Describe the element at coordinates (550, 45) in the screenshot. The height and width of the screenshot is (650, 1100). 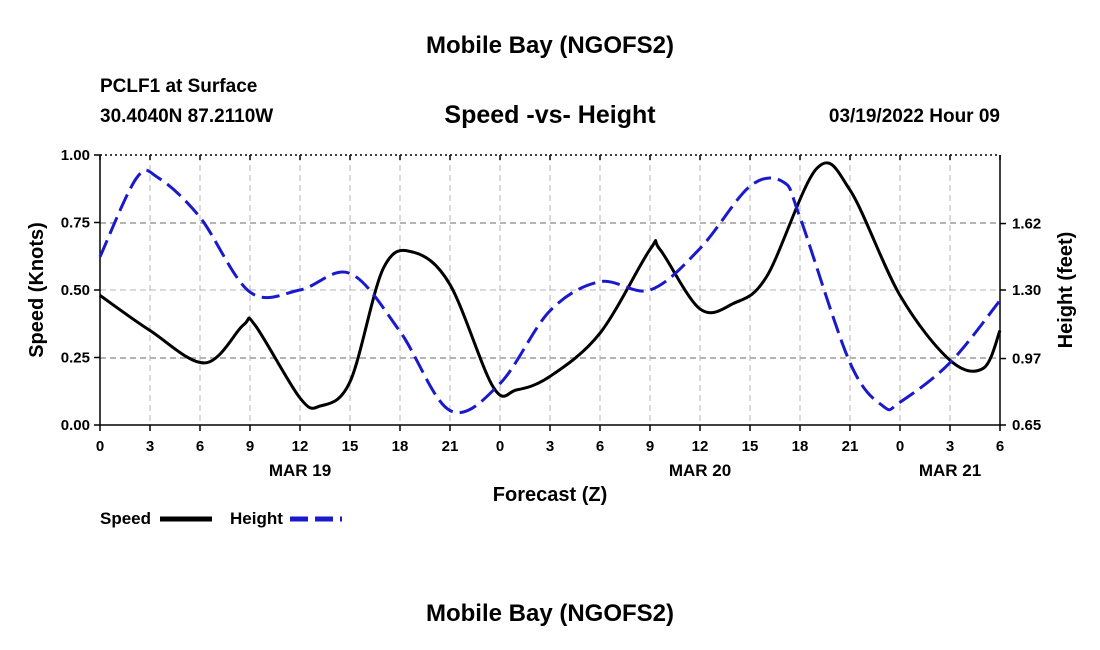
I see `page-title: Mobile Bay (NGOFS2)` at that location.